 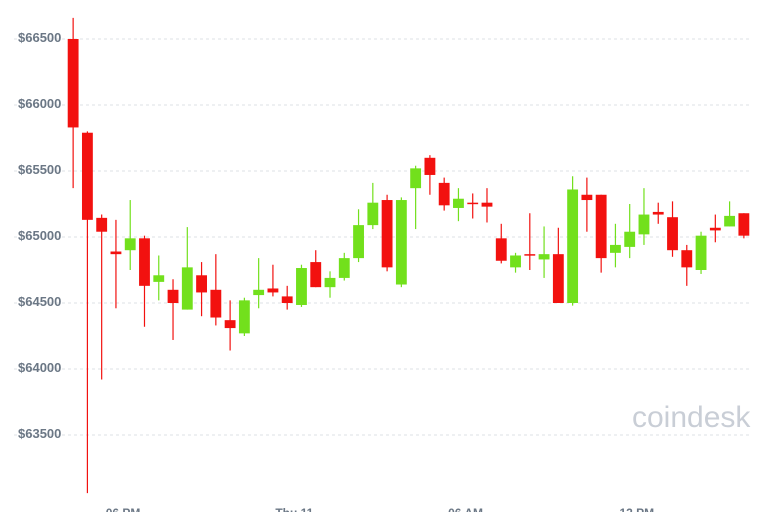 I want to click on y-tick-label: $63500, so click(x=39, y=433).